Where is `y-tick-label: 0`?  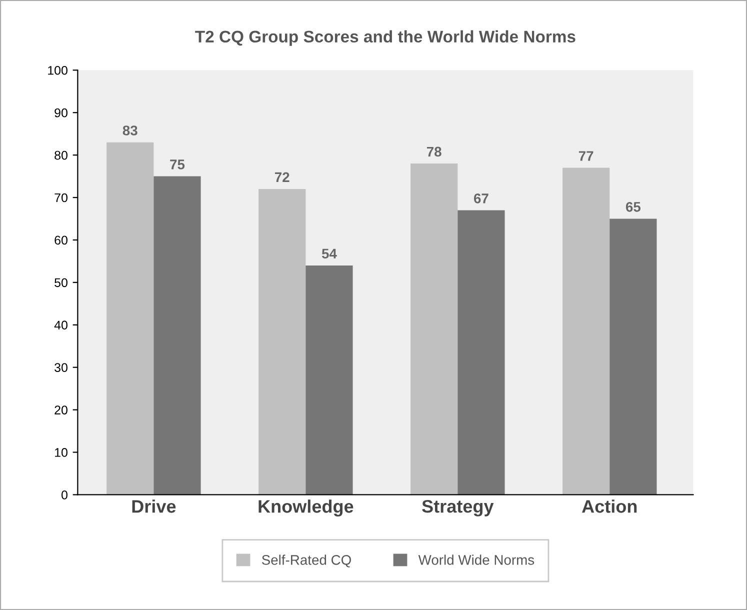
y-tick-label: 0 is located at coordinates (65, 495).